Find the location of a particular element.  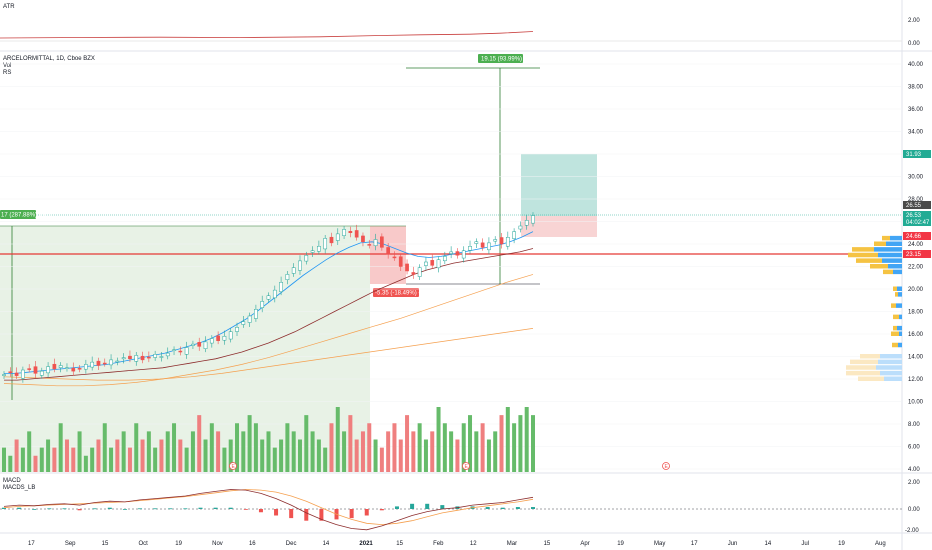

time-label-4: 19 is located at coordinates (178, 544).